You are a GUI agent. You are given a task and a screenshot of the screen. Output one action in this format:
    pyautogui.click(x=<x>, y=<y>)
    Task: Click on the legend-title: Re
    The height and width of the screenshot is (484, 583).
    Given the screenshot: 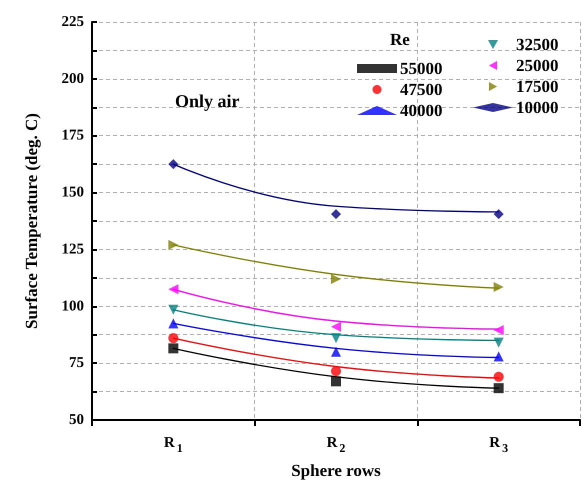 What is the action you would take?
    pyautogui.click(x=400, y=39)
    